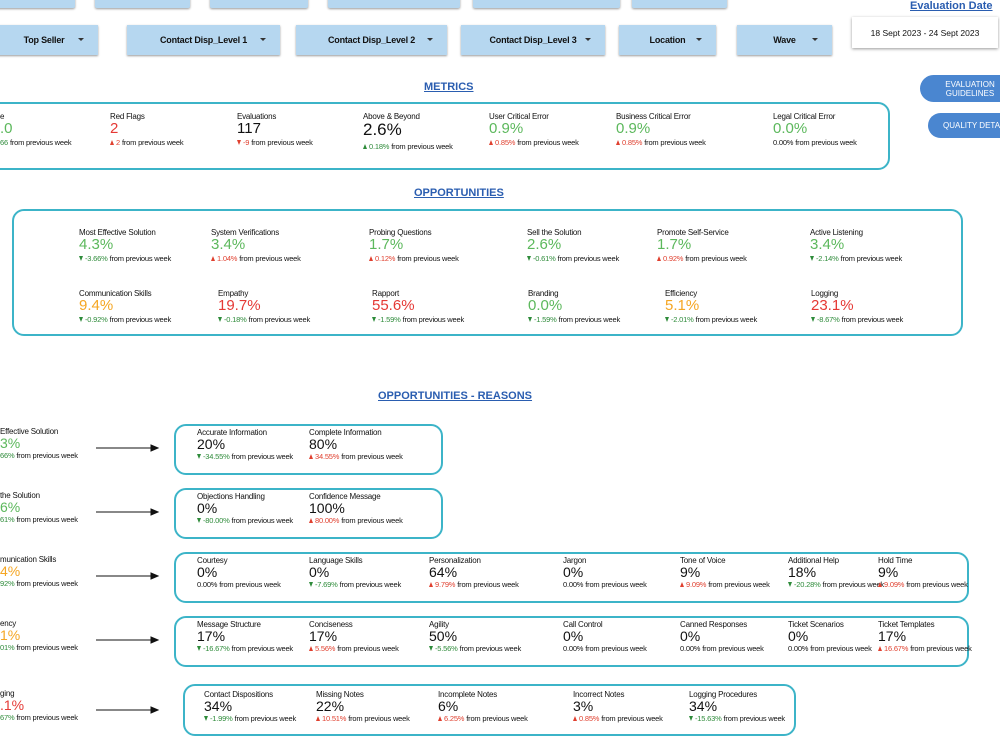  What do you see at coordinates (115, 293) in the screenshot?
I see `kpi-label: Communication Skills` at bounding box center [115, 293].